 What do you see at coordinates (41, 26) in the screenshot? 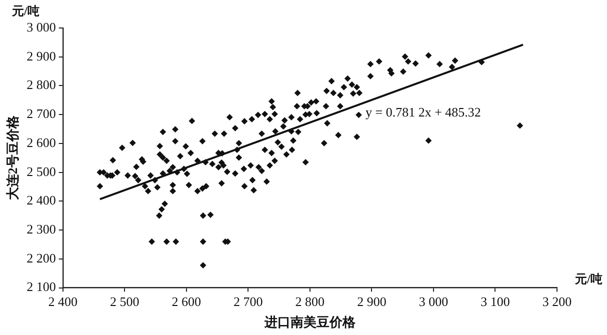
I see `y-tick-label: 3 000` at bounding box center [41, 26].